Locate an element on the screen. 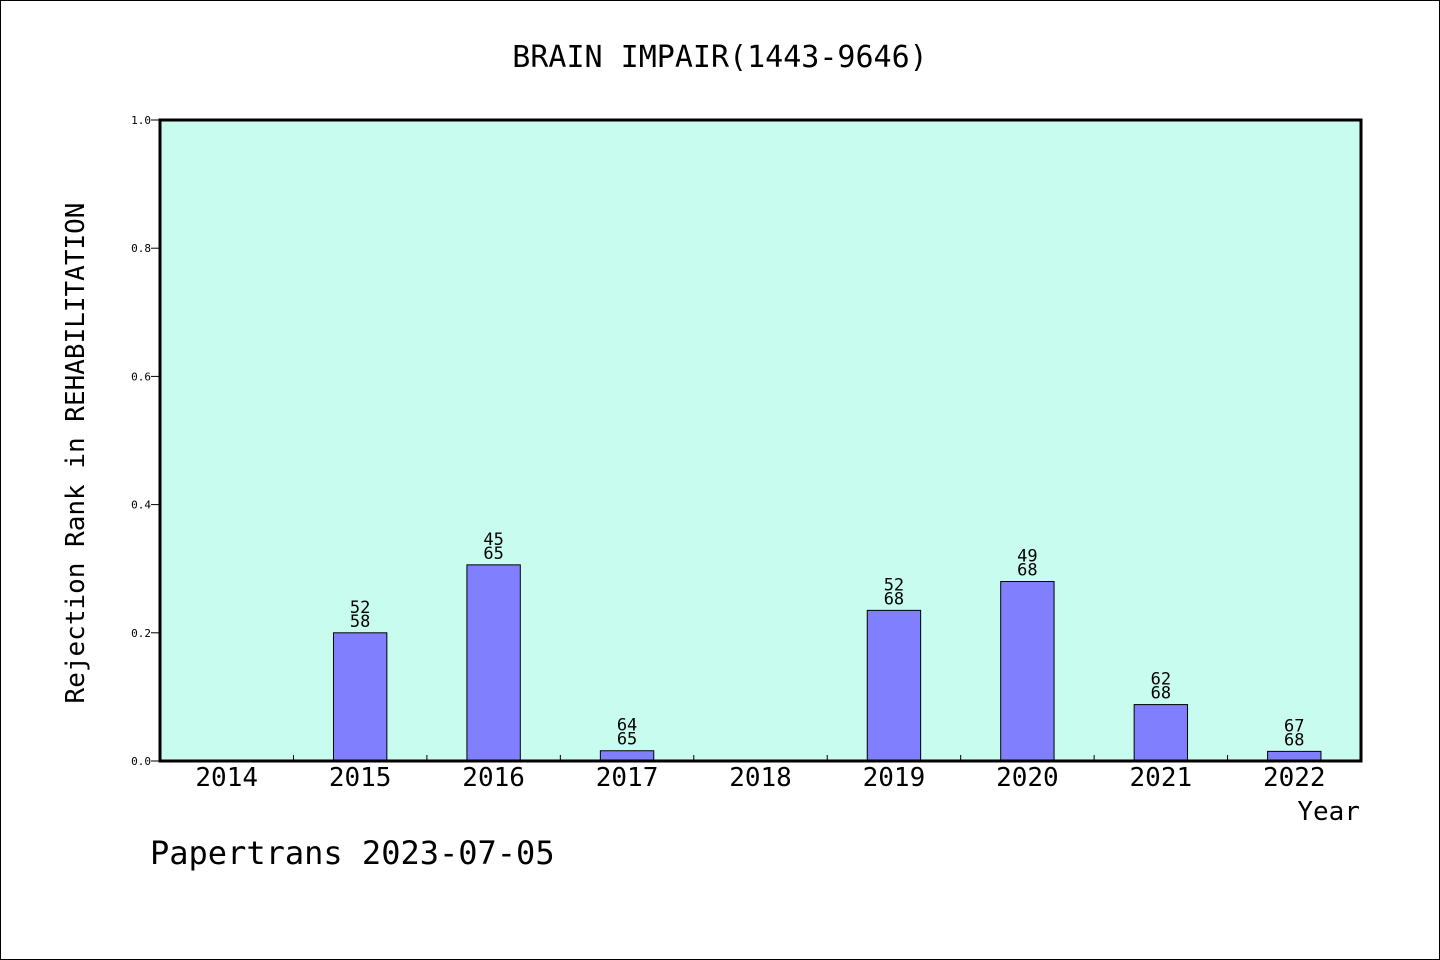 The image size is (1440, 960). bar-label-top: 45 is located at coordinates (493, 540).